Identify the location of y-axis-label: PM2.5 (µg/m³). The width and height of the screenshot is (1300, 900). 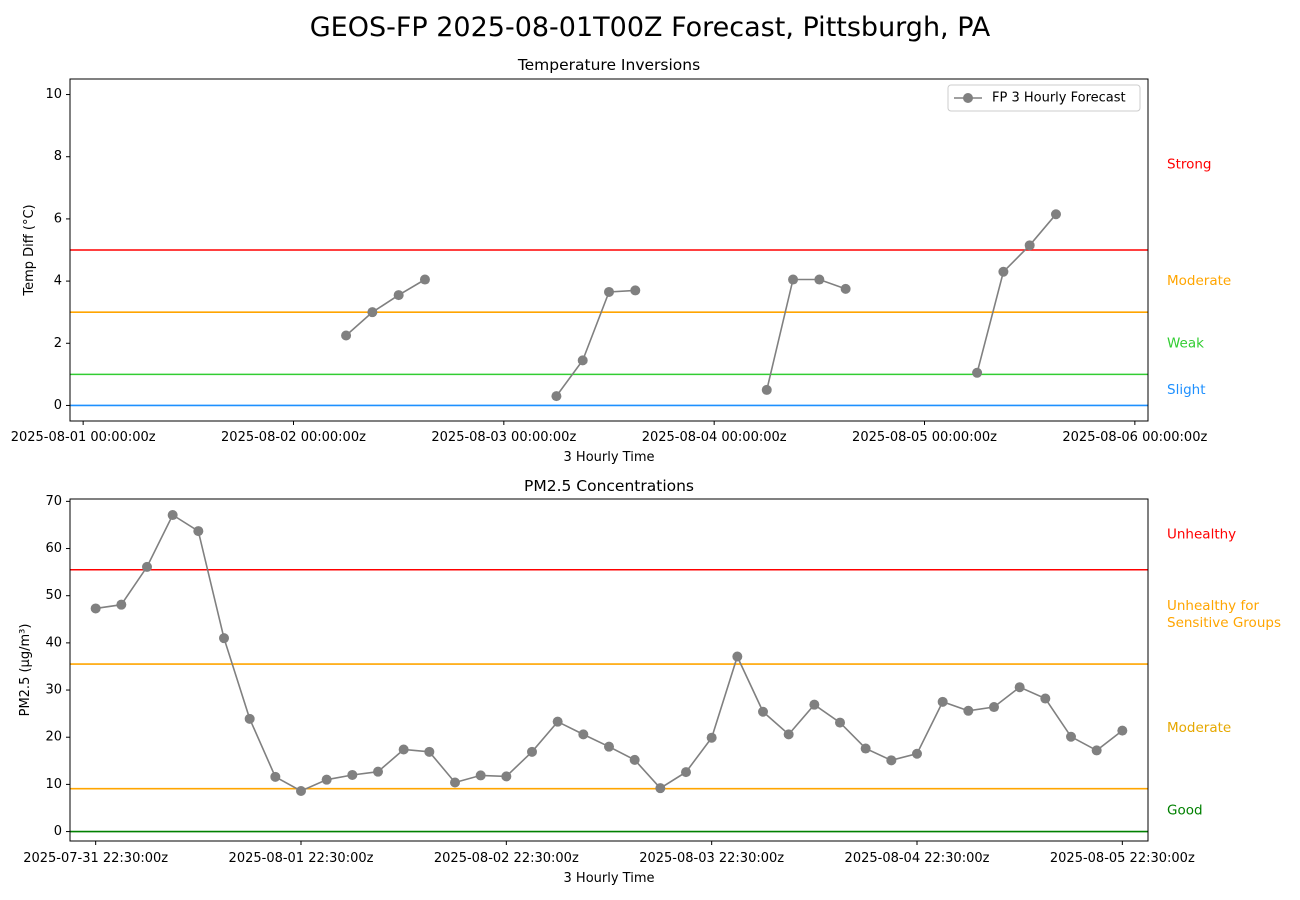
(25, 670).